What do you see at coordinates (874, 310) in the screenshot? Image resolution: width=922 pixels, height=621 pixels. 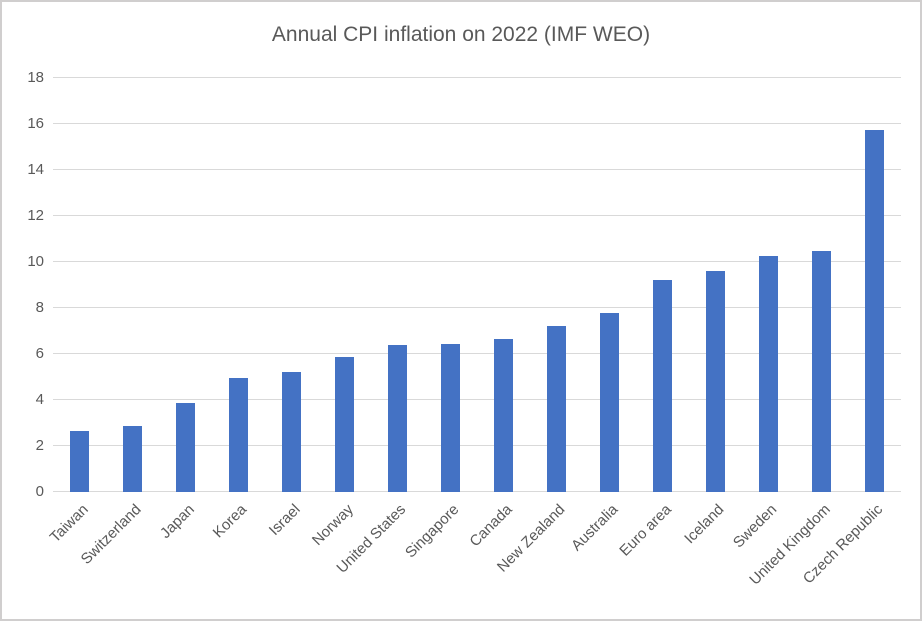 I see `bar-czech-republic` at bounding box center [874, 310].